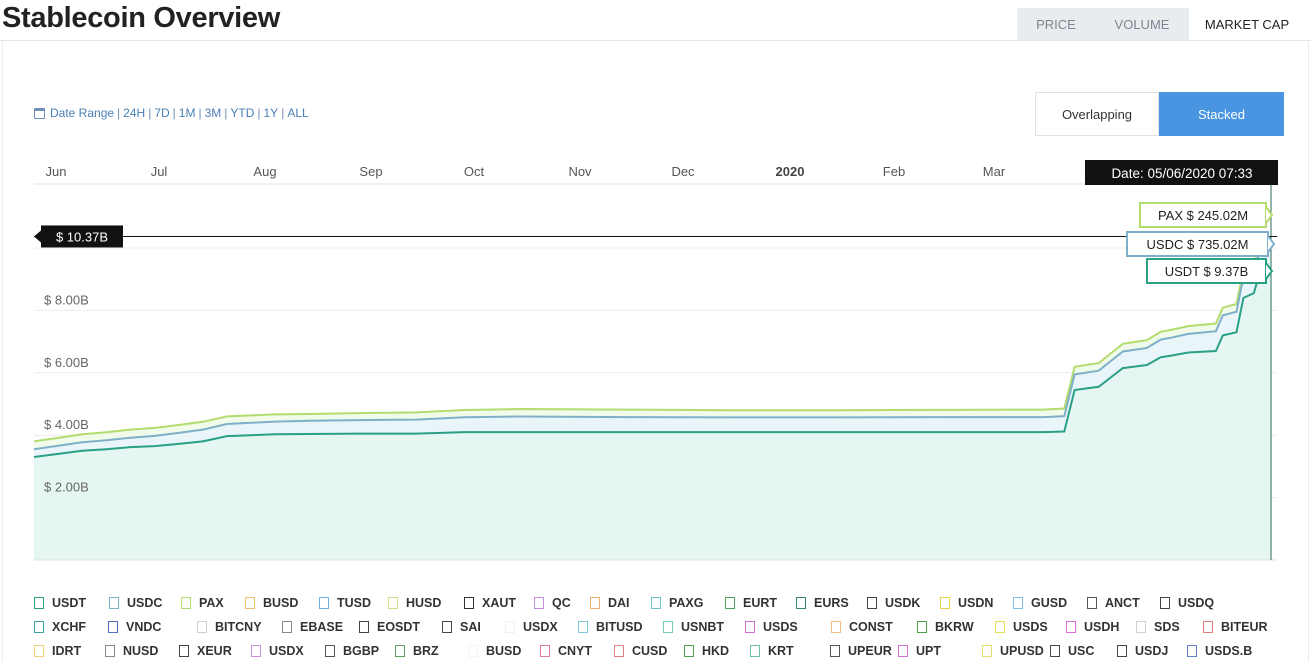 Image resolution: width=1311 pixels, height=662 pixels. I want to click on overlapping-button: Overlapping, so click(1097, 114).